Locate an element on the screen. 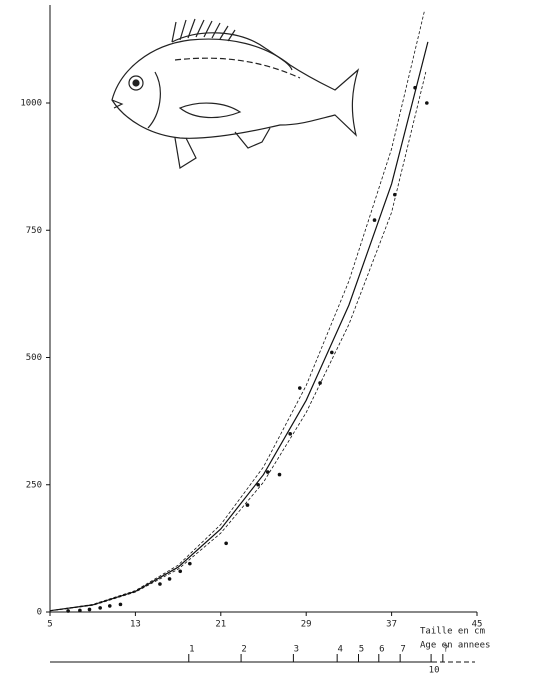  age-tick-label: 7 is located at coordinates (402, 650).